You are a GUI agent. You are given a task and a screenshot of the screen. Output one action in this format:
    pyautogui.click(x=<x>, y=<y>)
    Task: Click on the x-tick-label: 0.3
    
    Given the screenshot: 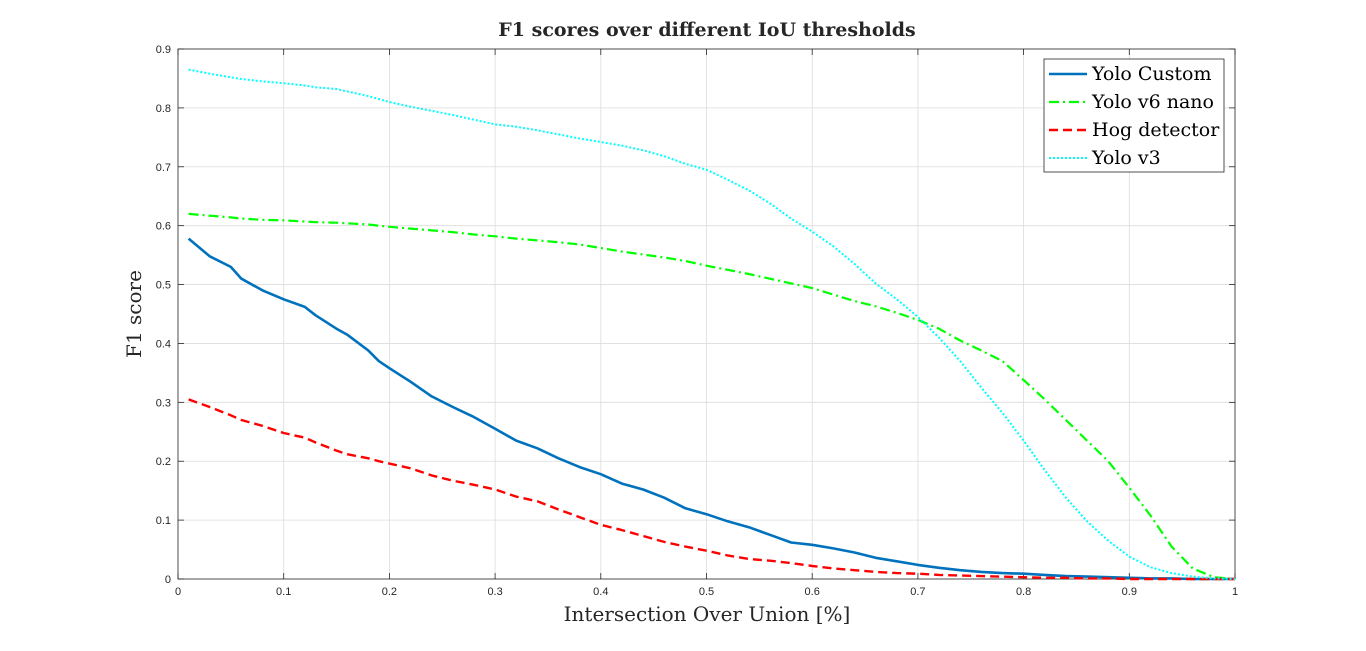 What is the action you would take?
    pyautogui.click(x=494, y=592)
    